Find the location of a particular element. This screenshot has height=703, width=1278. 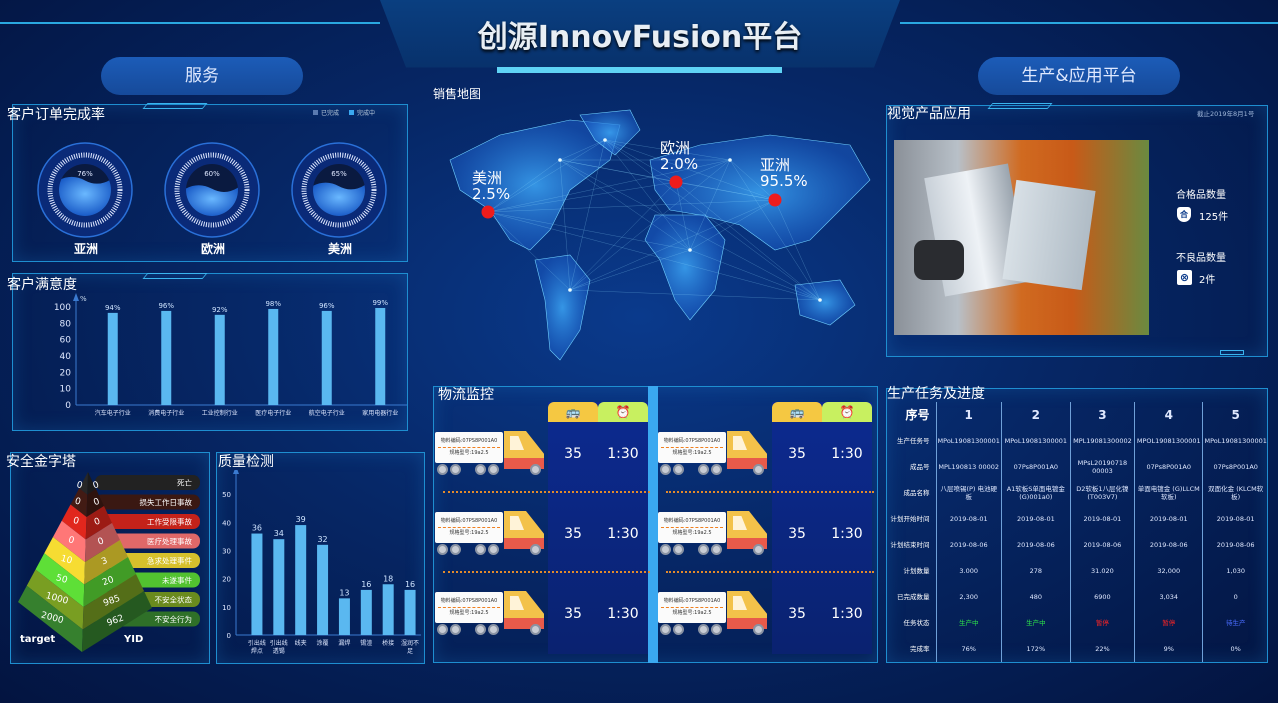

divider is located at coordinates (469, 607).